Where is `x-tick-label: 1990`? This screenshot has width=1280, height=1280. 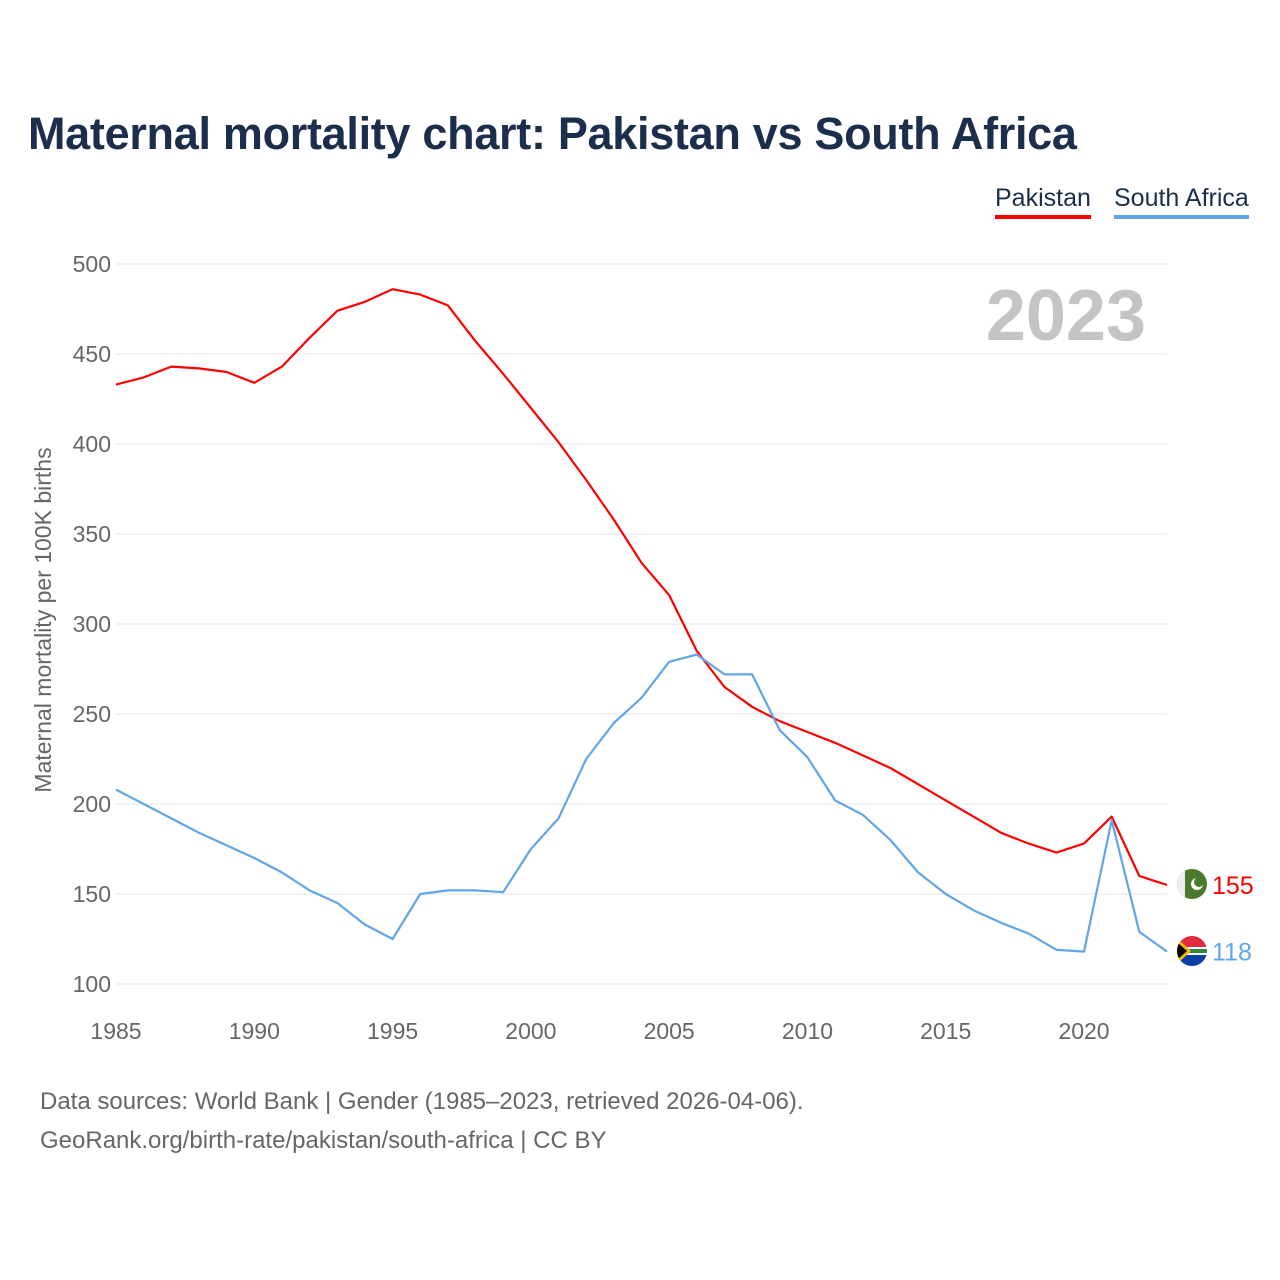 x-tick-label: 1990 is located at coordinates (254, 1031).